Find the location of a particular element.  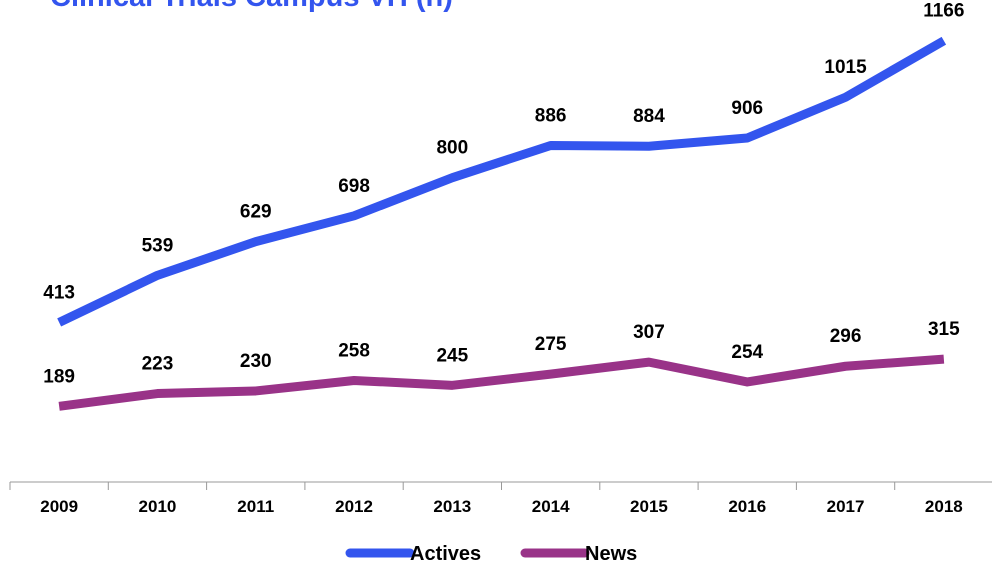

x-tick-label: 2012 is located at coordinates (354, 506).